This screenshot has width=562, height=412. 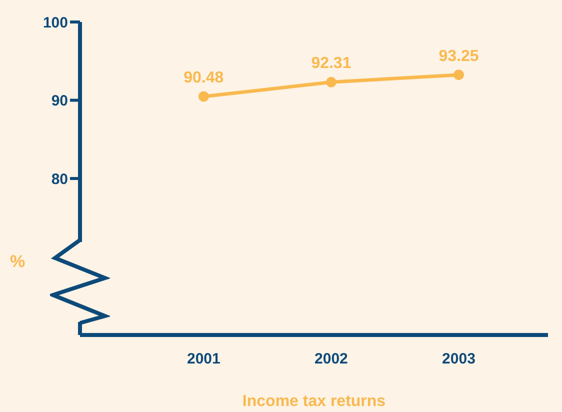 What do you see at coordinates (203, 359) in the screenshot?
I see `x-tick-label: 2001` at bounding box center [203, 359].